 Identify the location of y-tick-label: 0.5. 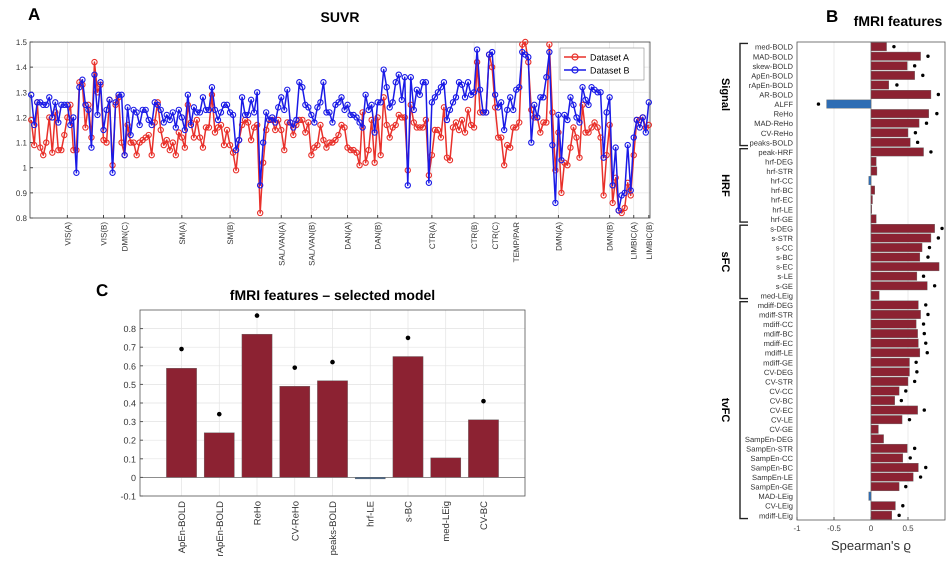
(129, 385).